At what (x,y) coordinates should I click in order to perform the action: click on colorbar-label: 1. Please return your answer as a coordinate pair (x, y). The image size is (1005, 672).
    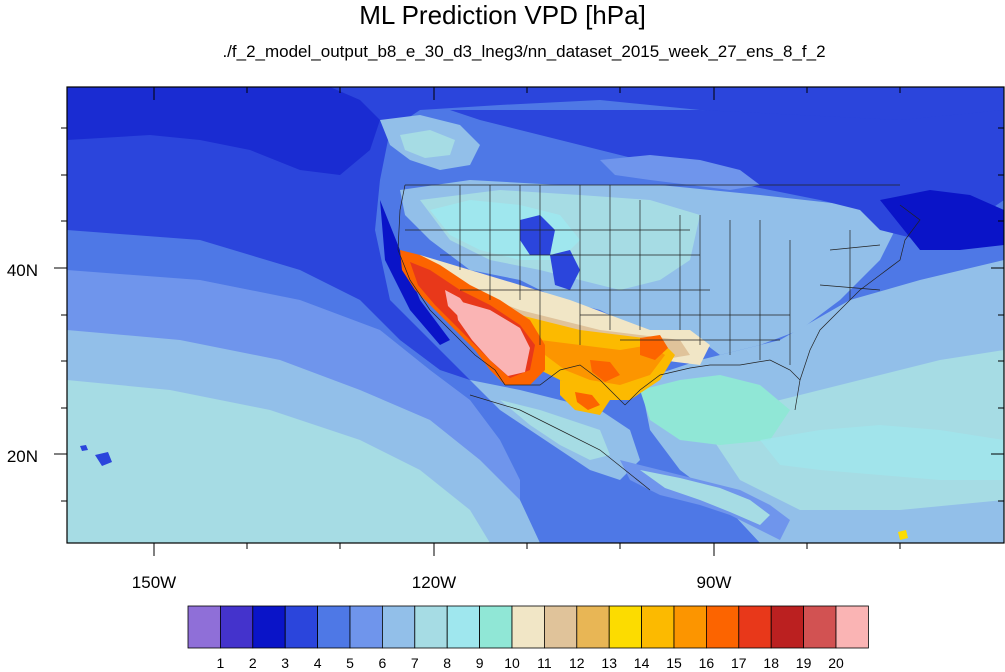
    Looking at the image, I should click on (221, 663).